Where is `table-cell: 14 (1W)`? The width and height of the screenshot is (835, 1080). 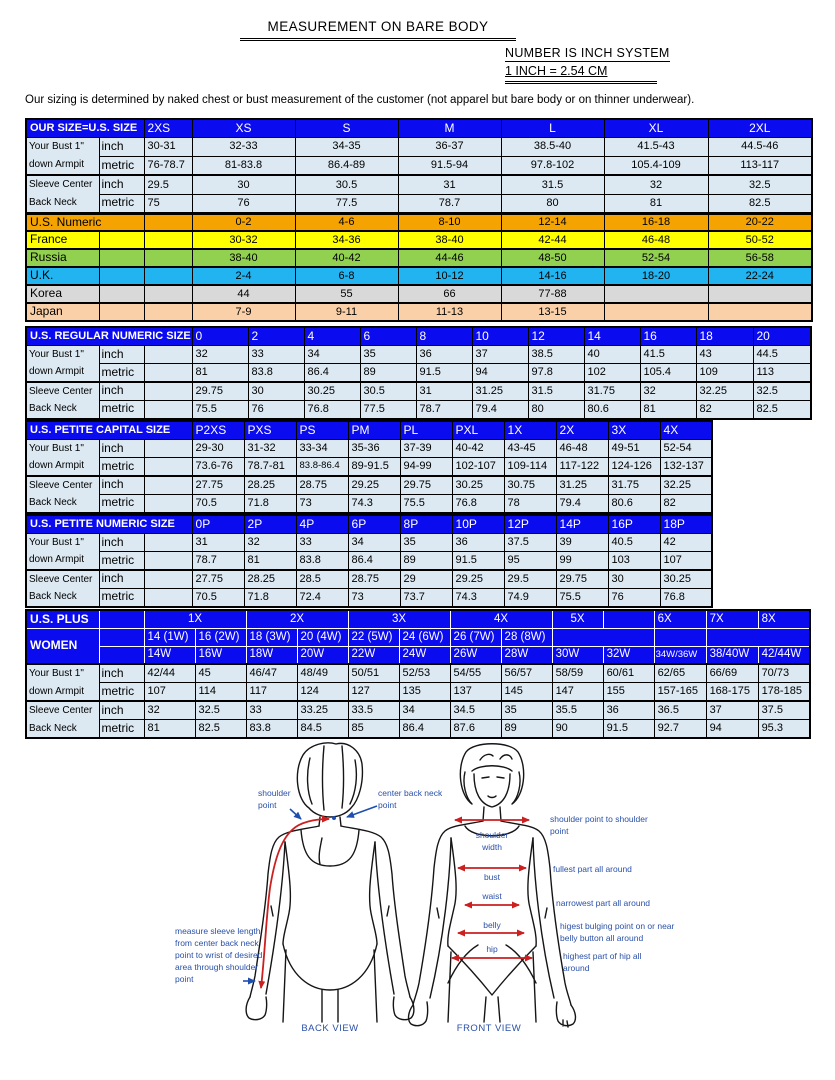
table-cell: 14 (1W) is located at coordinates (169, 637).